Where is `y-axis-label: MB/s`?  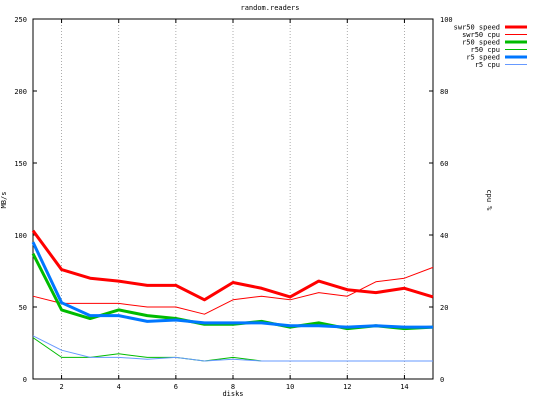
y-axis-label: MB/s is located at coordinates (4, 200).